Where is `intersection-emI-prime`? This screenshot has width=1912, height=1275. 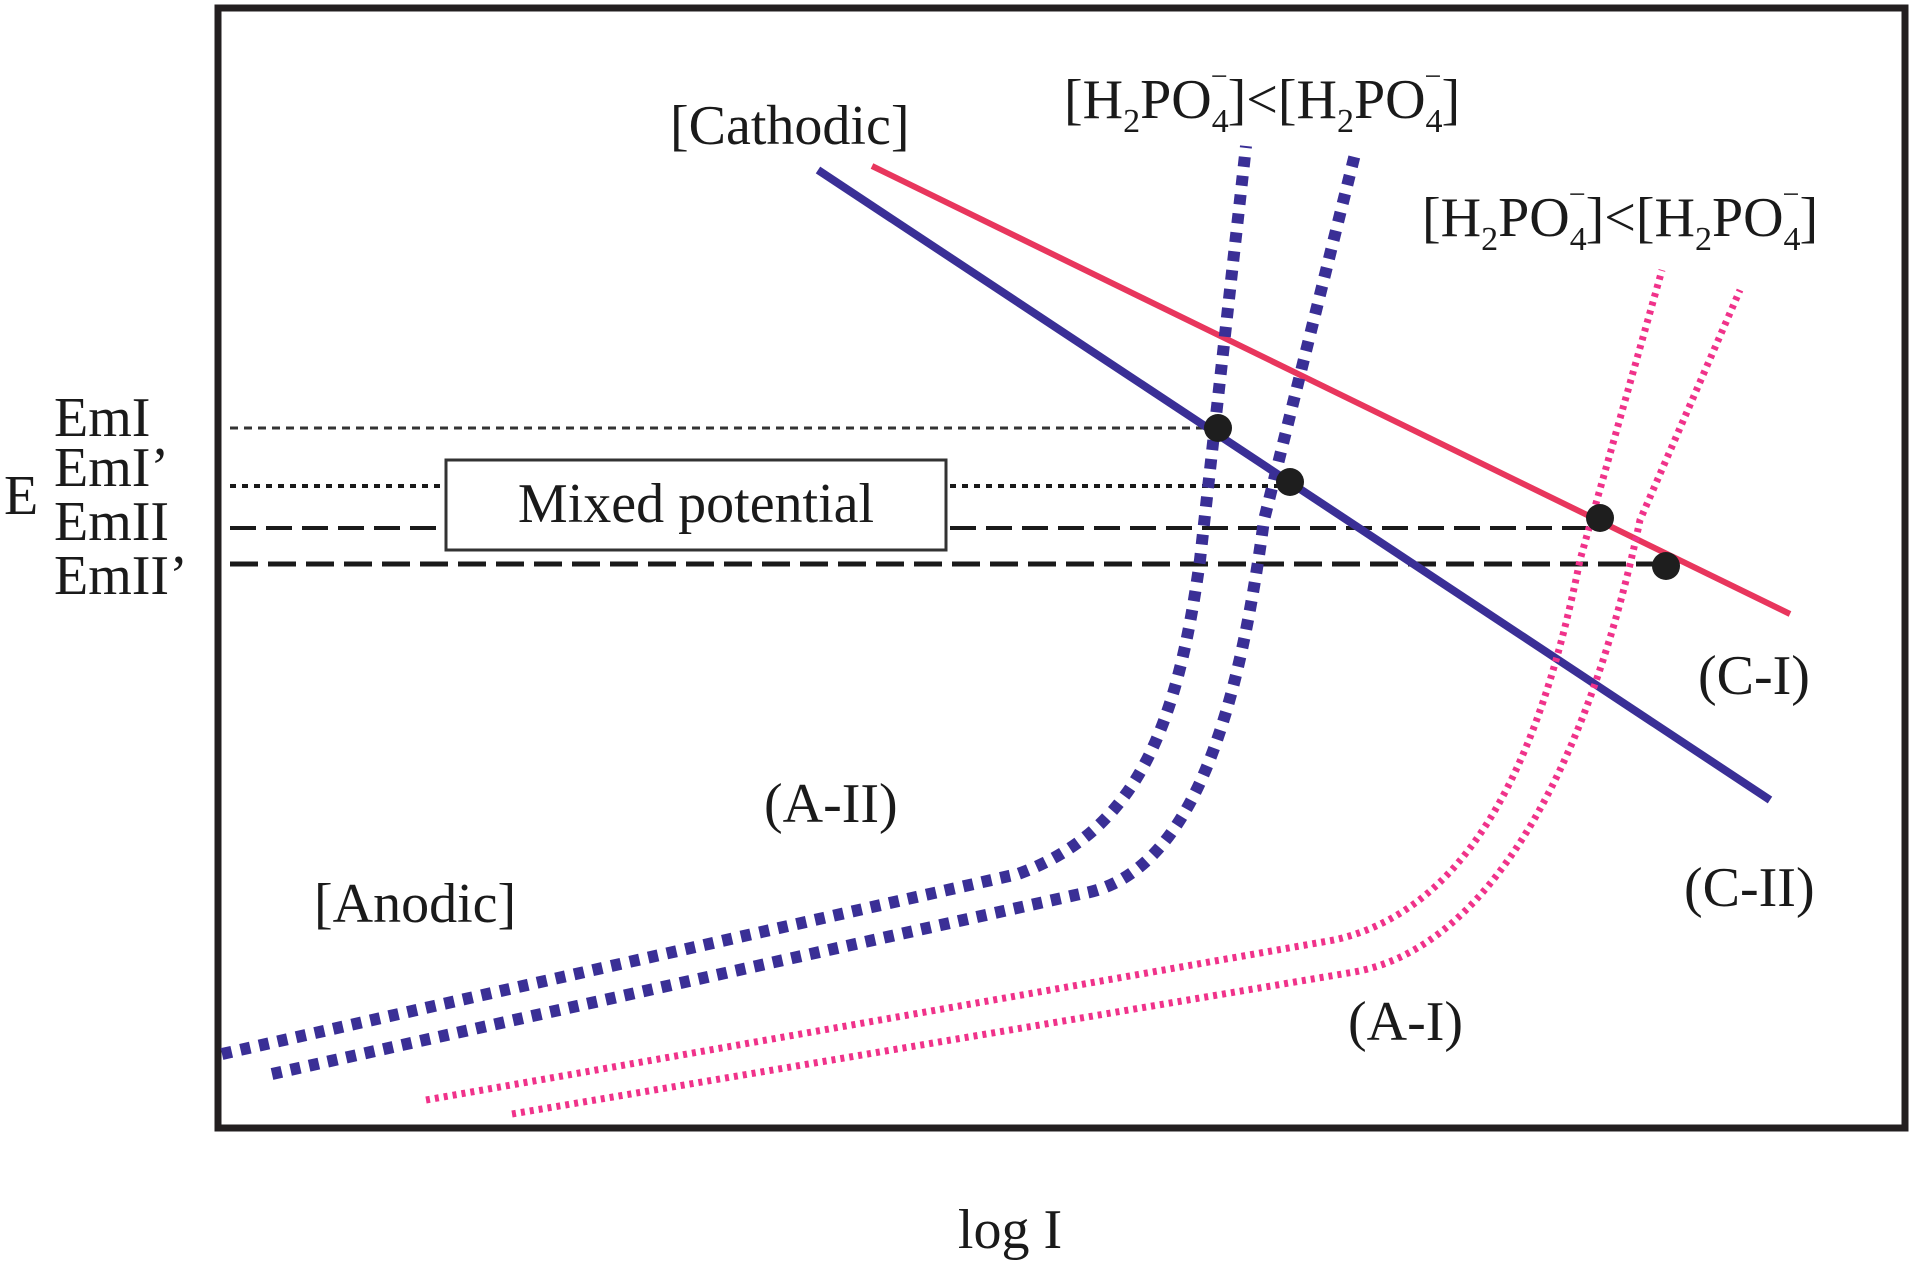
intersection-emI-prime is located at coordinates (1290, 482).